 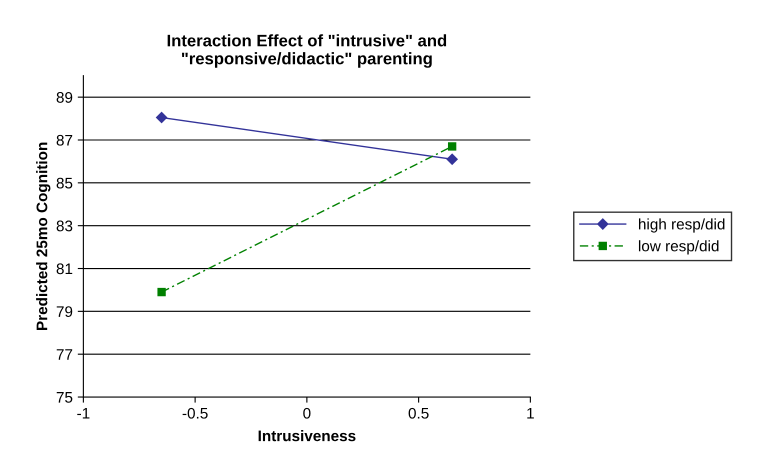 I want to click on y-tick-label: 89, so click(x=64, y=97).